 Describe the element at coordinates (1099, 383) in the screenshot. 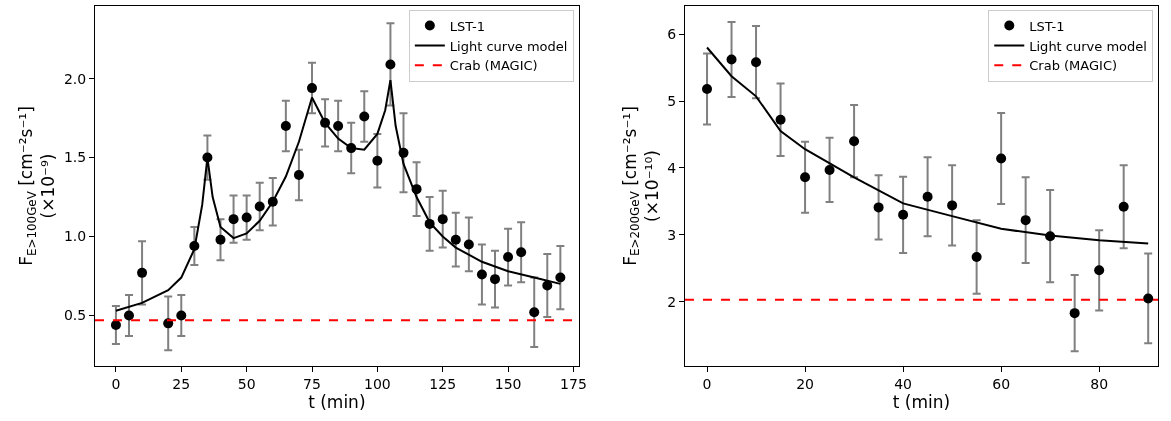

I see `x-tick-label: 80` at that location.